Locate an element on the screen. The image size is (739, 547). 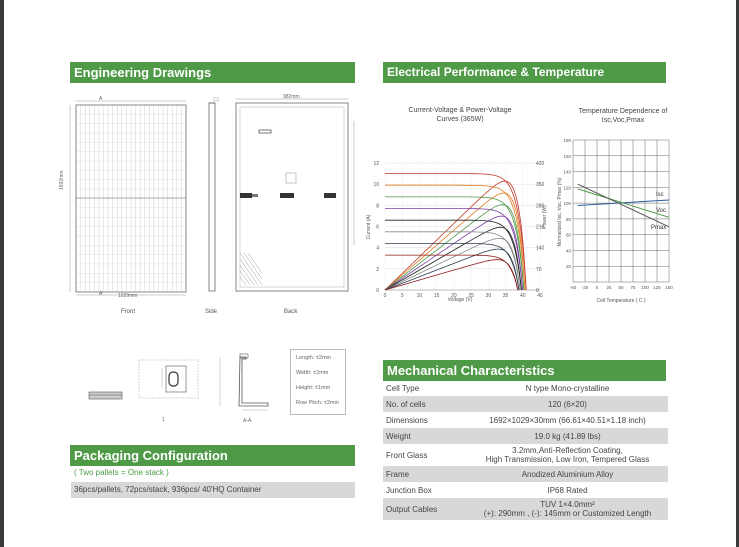
temp-y-tick: 140 is located at coordinates (567, 172).